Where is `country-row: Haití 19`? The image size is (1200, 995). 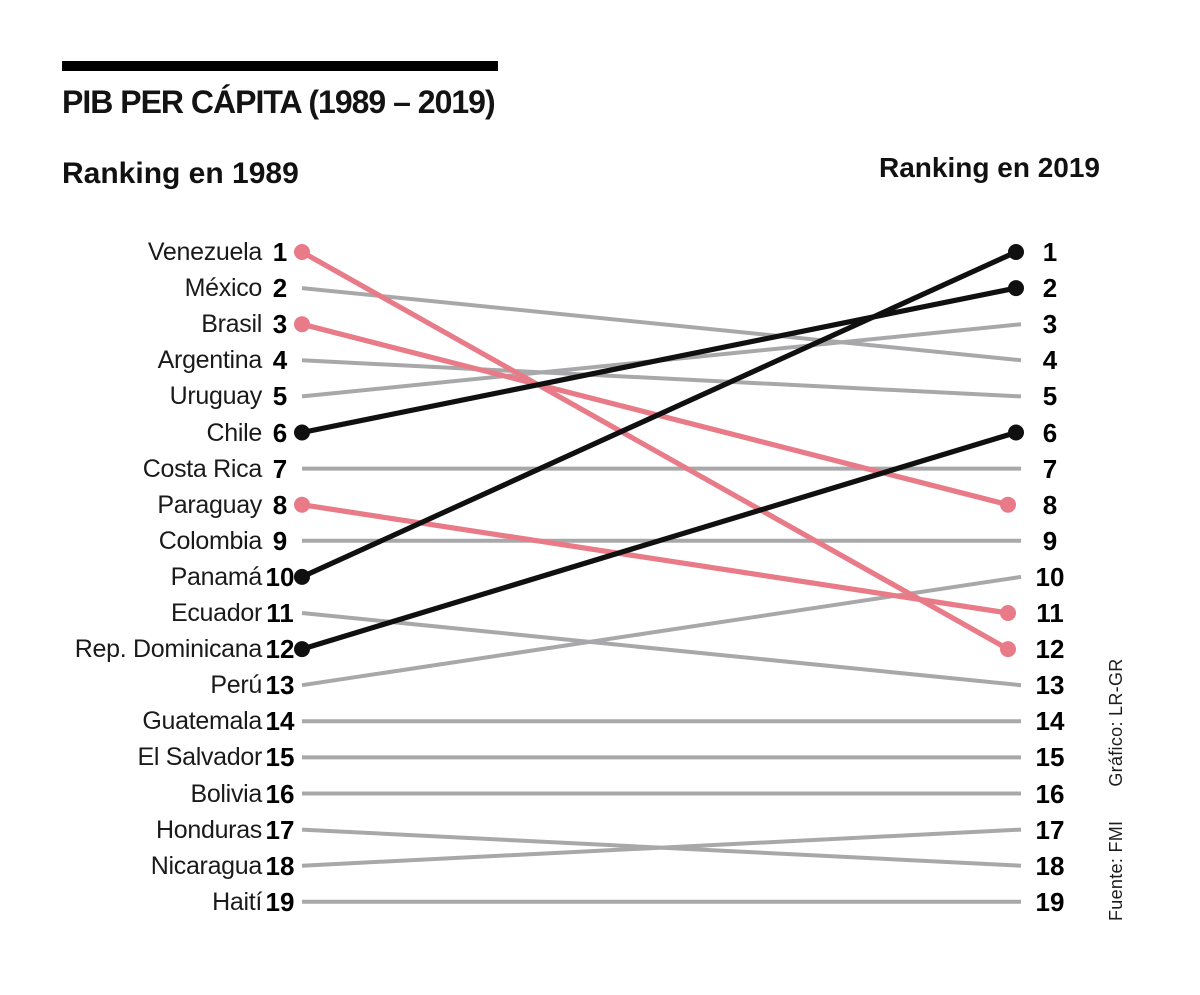 country-row: Haití 19 is located at coordinates (149, 902).